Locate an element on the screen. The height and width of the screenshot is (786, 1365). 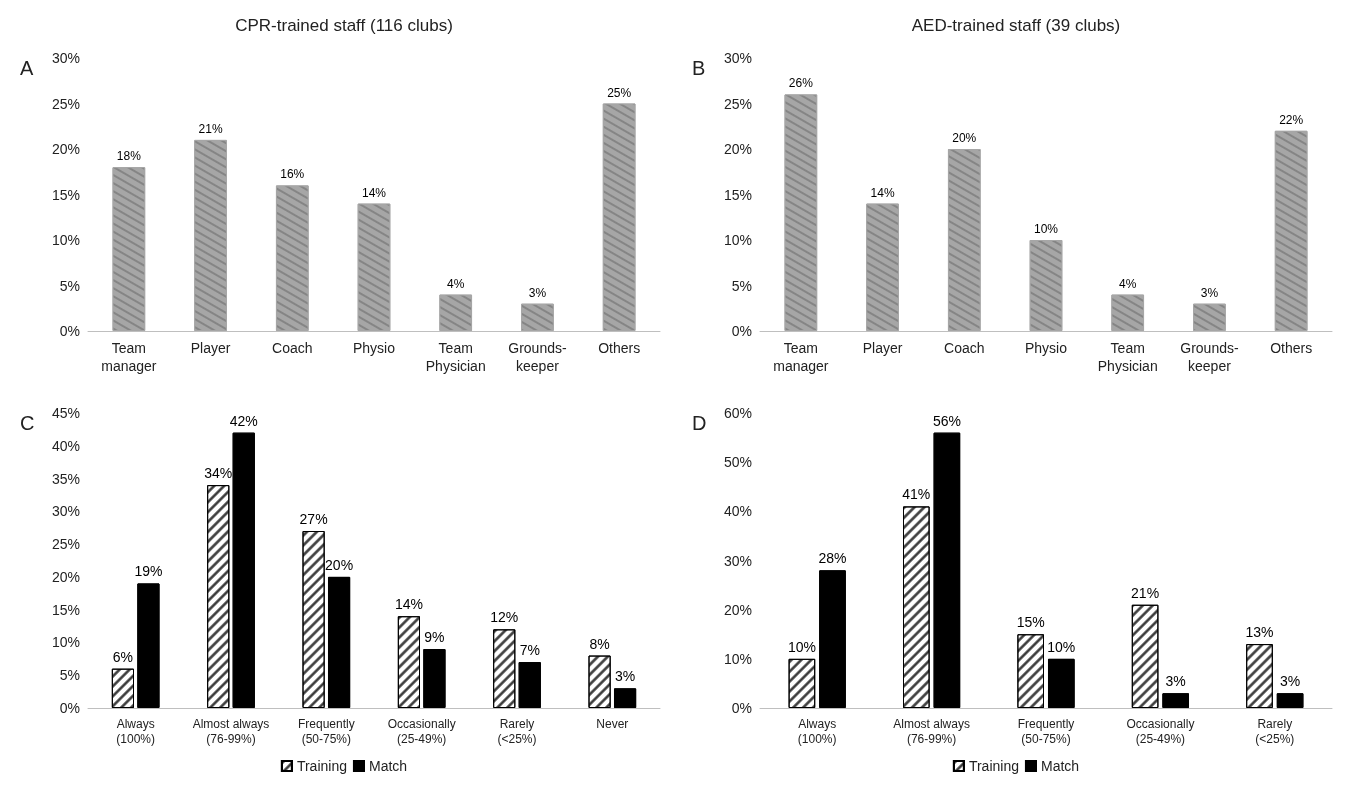
text: A is located at coordinates (27, 68).